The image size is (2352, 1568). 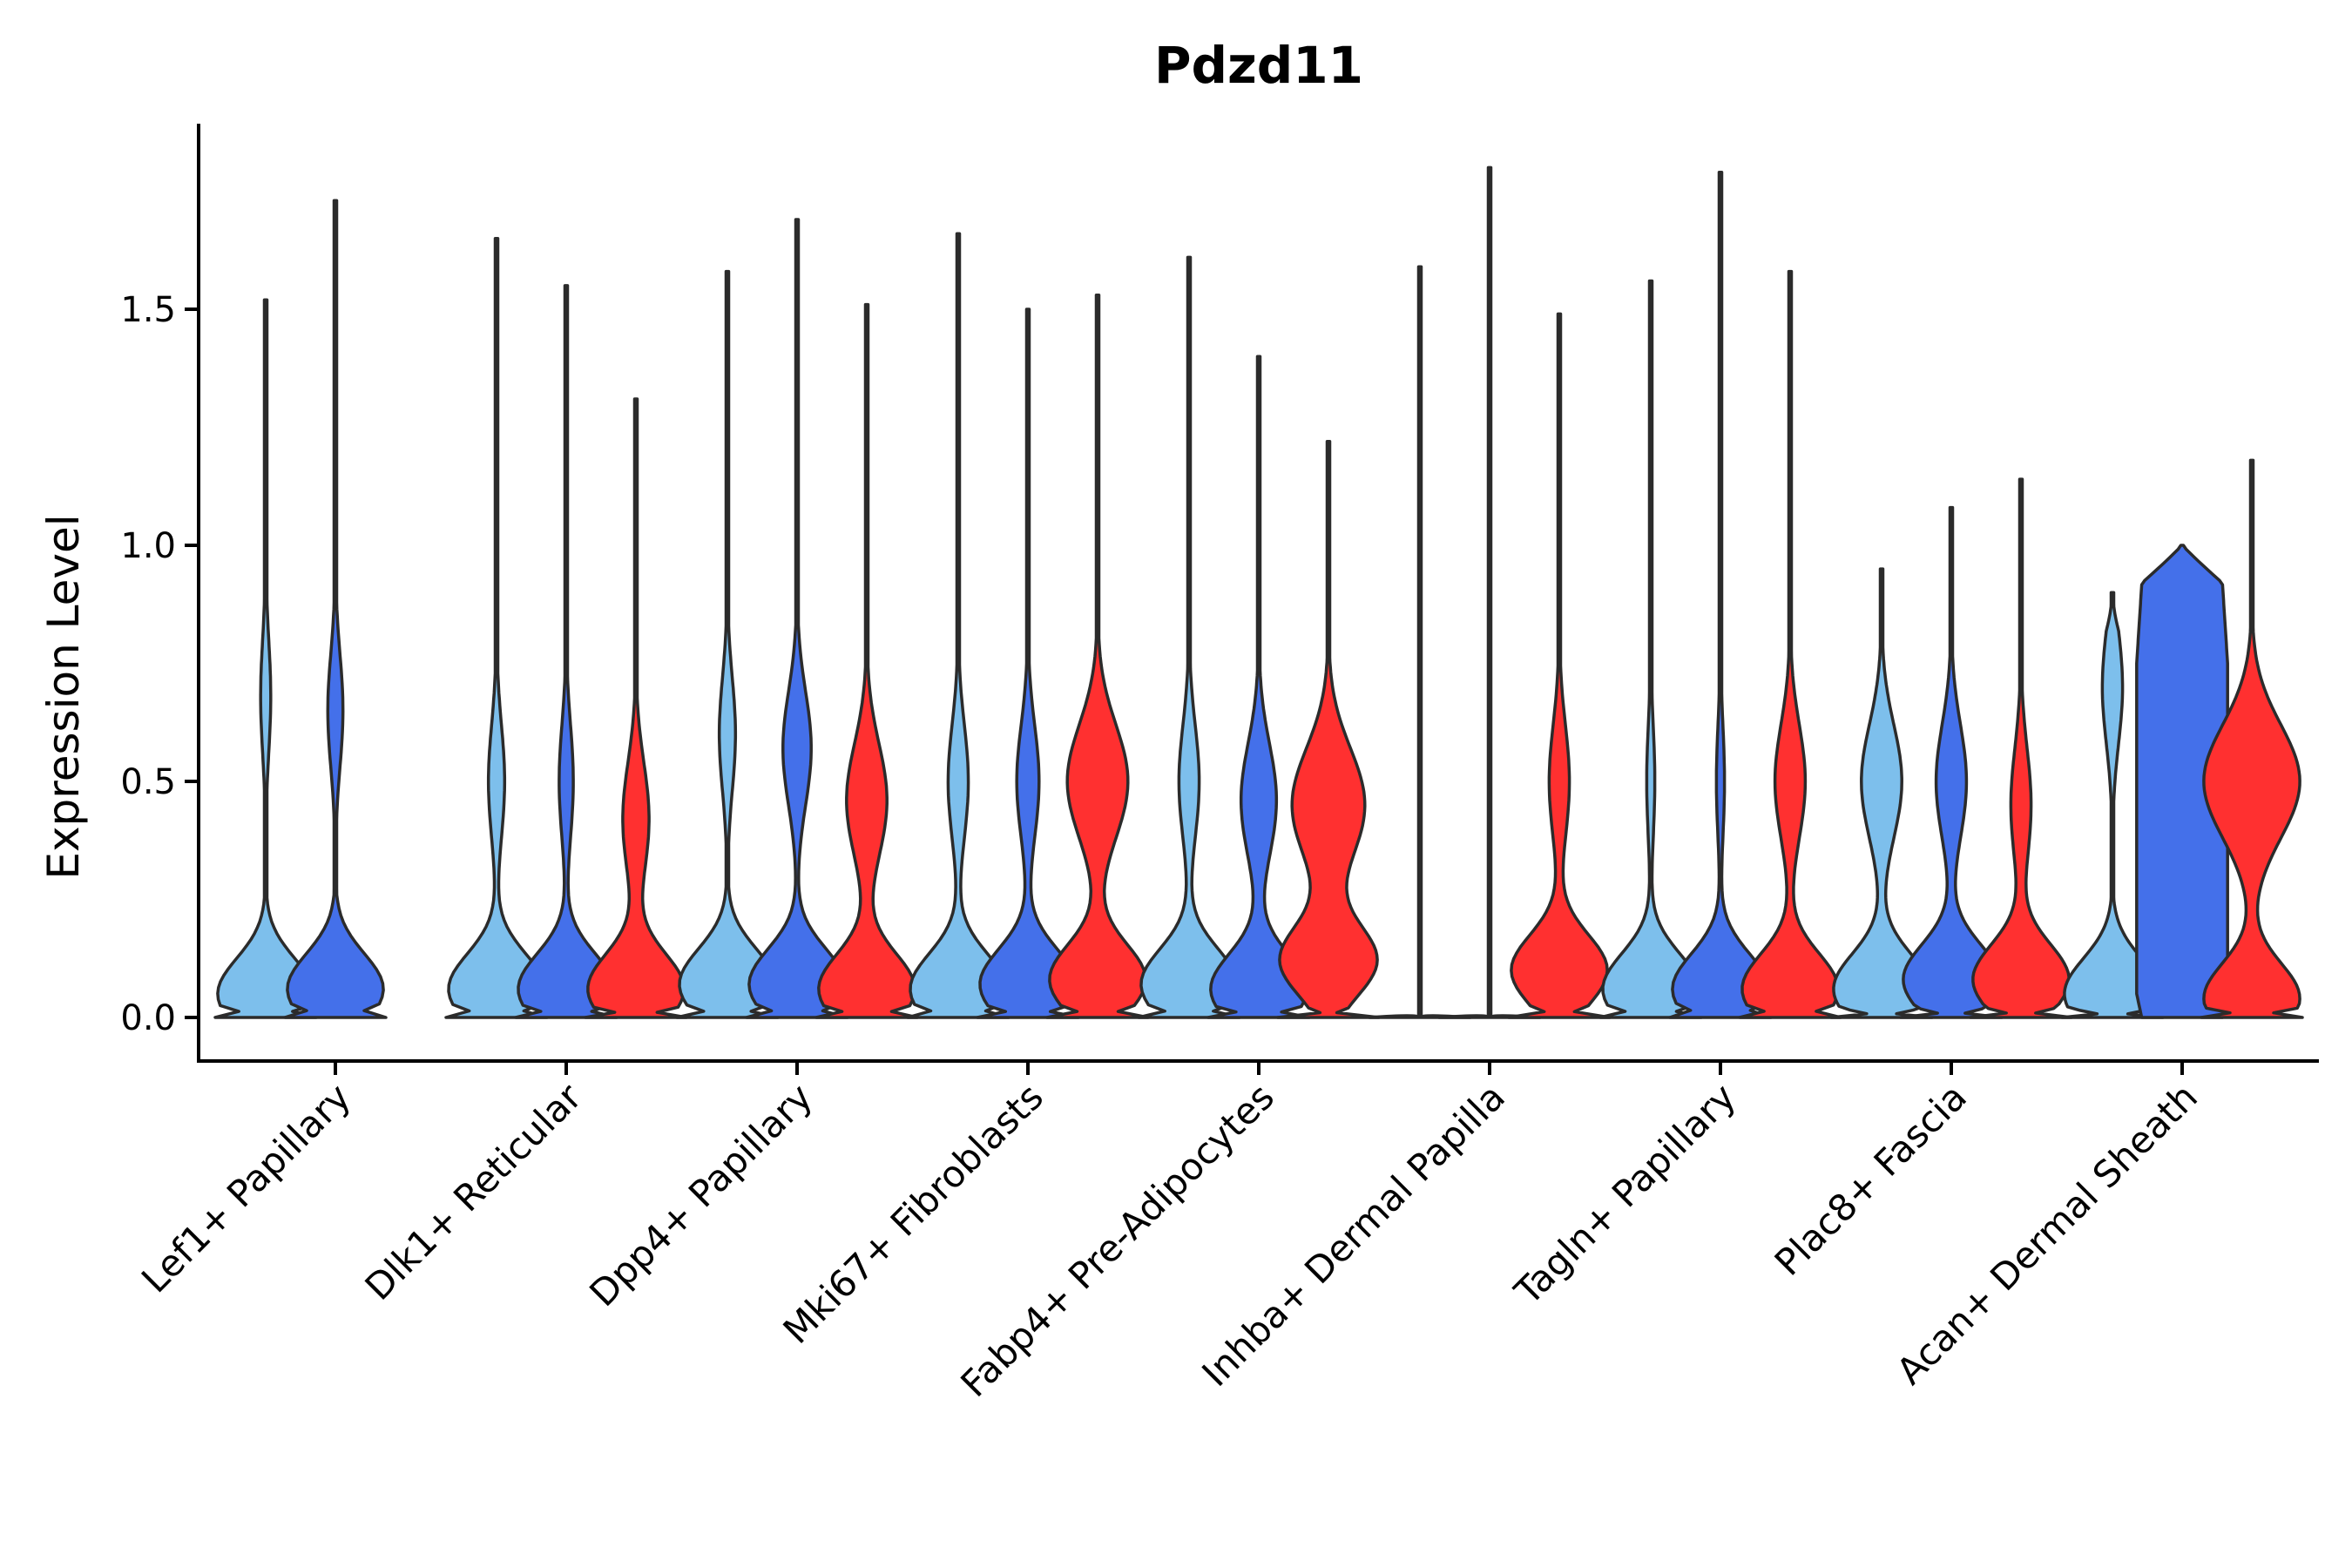 What do you see at coordinates (148, 310) in the screenshot?
I see `y-tick-label: 1.5` at bounding box center [148, 310].